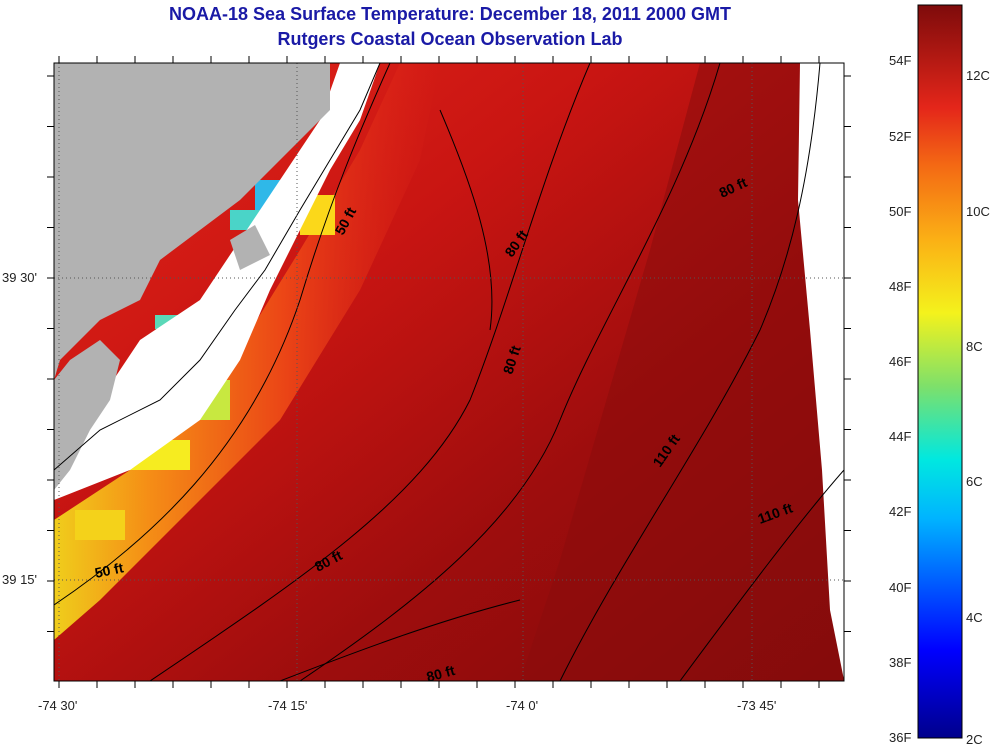 Image resolution: width=992 pixels, height=754 pixels. I want to click on colorbar-f-label: 44F, so click(900, 437).